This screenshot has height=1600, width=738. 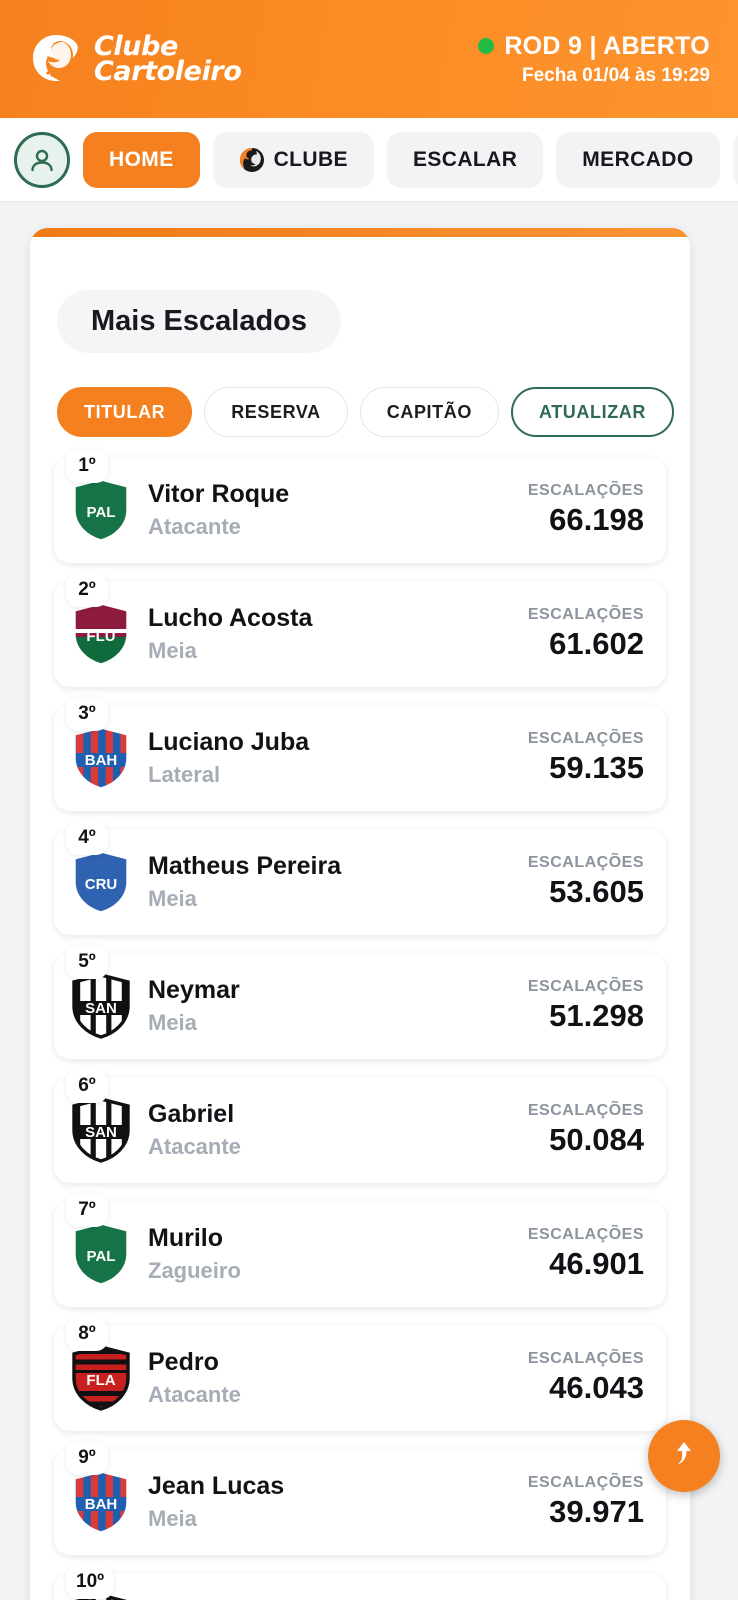 What do you see at coordinates (360, 1254) in the screenshot?
I see `table-row: PAL Murilo Zagueiro ESCALAÇÕES 46.901` at bounding box center [360, 1254].